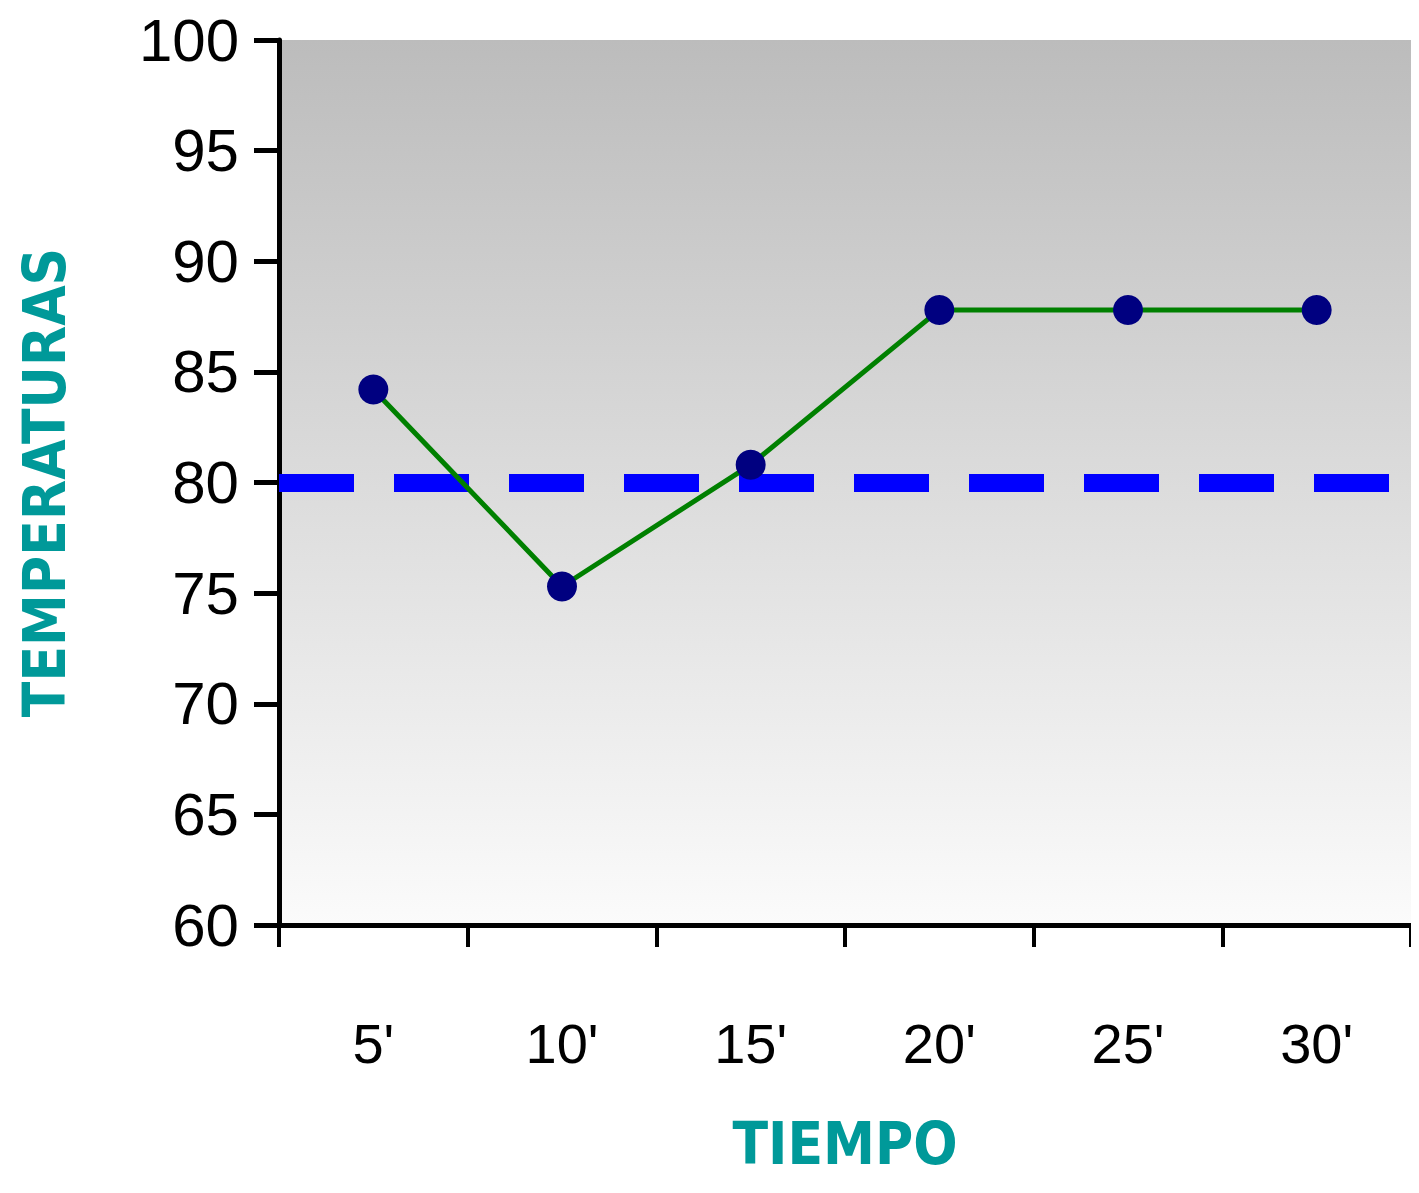 This screenshot has height=1193, width=1419. Describe the element at coordinates (205, 925) in the screenshot. I see `y-tick-label: 60` at that location.